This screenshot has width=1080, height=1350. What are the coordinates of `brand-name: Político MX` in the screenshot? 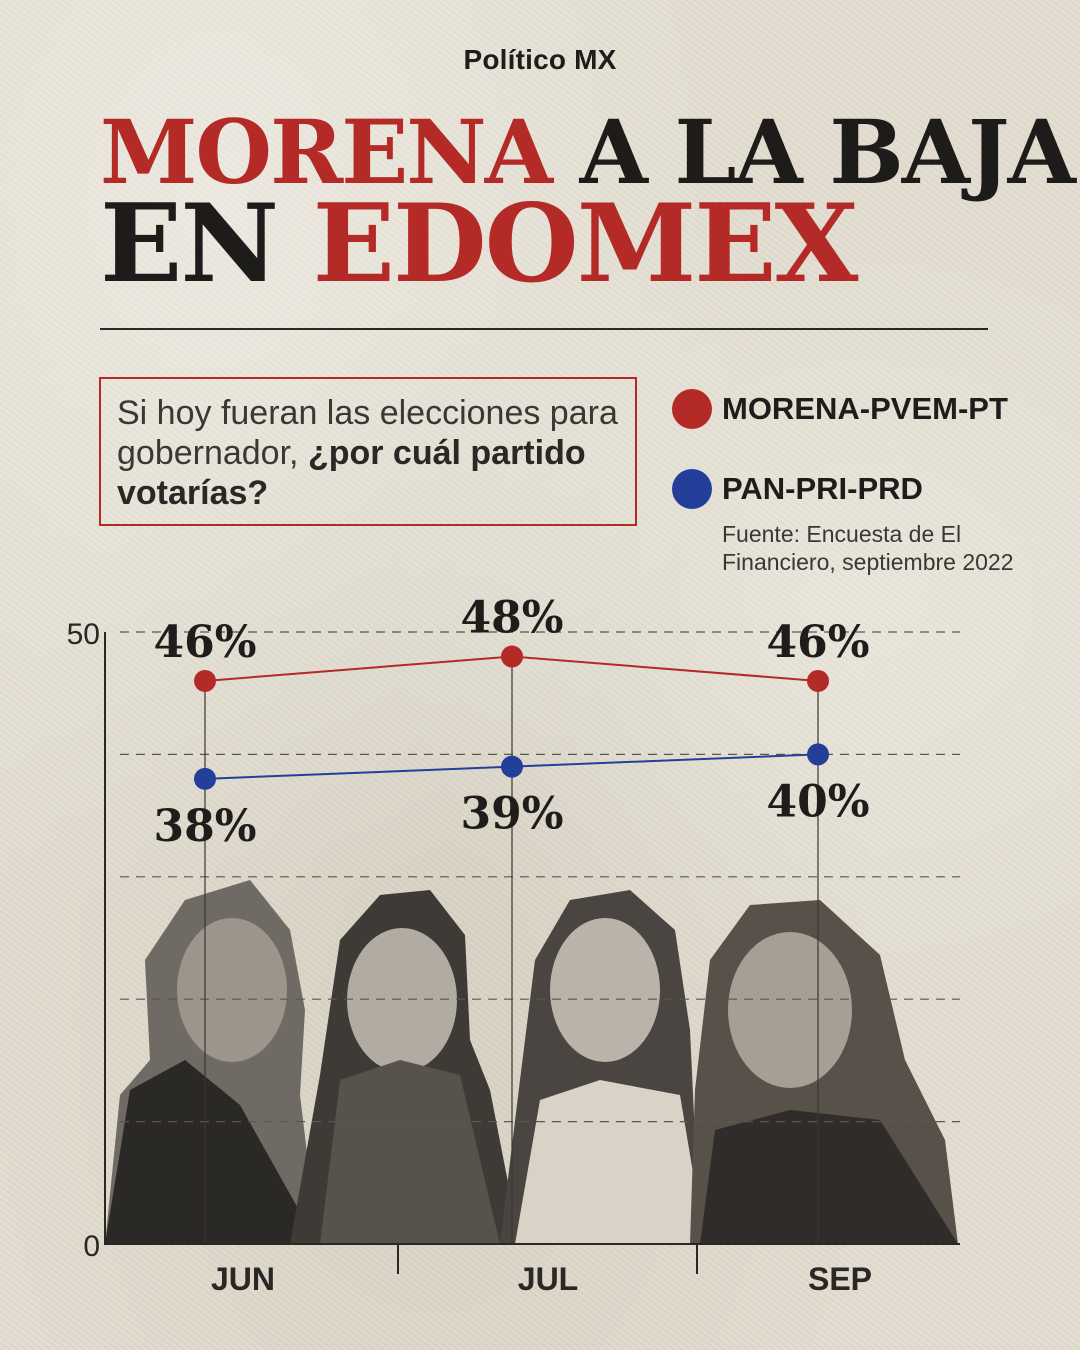 It's located at (540, 59).